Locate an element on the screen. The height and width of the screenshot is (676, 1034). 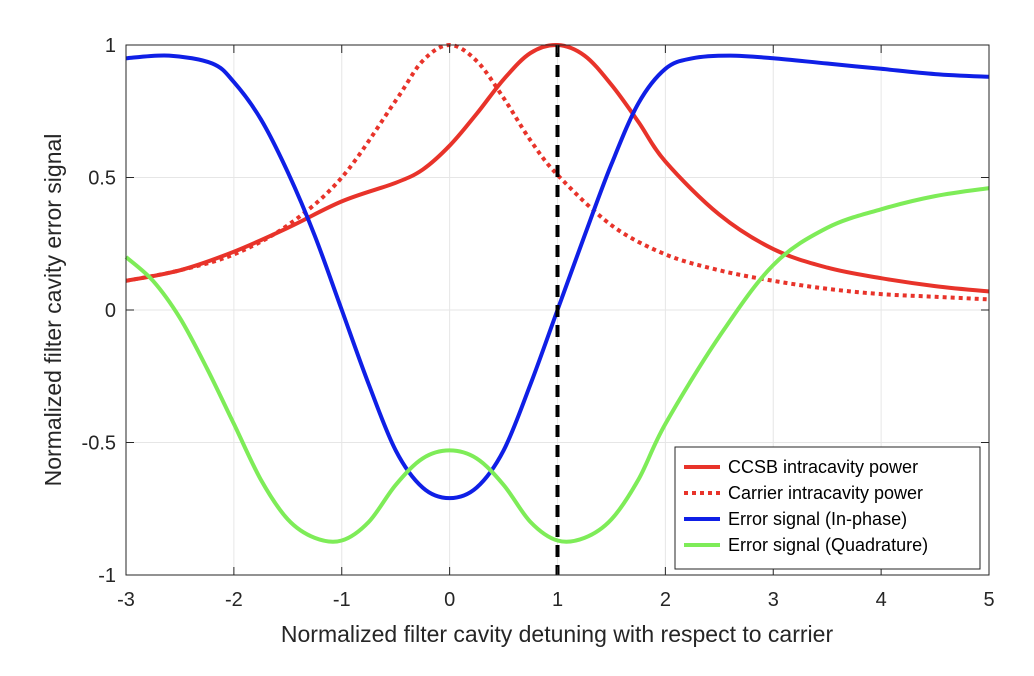
legend-label-1: CCSB intracavity power is located at coordinates (823, 467).